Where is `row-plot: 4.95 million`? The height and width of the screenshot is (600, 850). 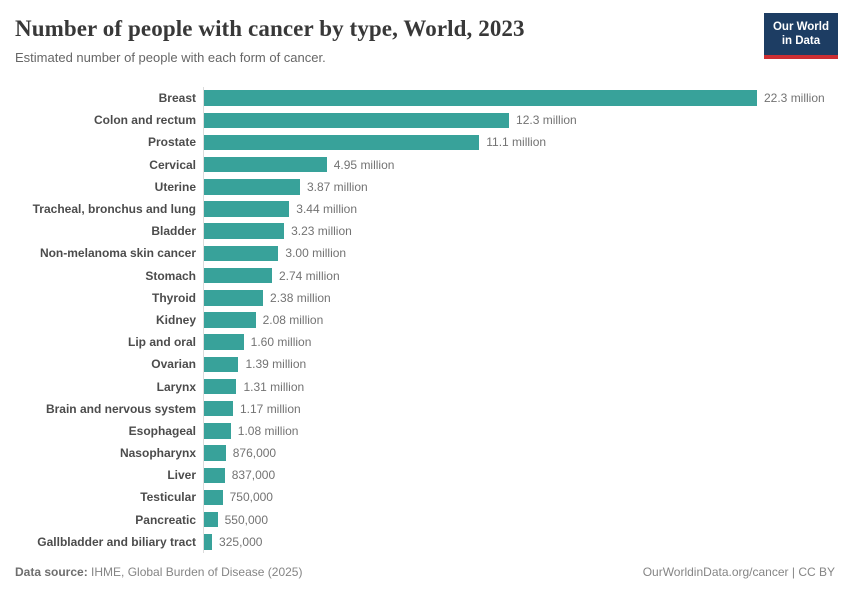
row-plot: 4.95 million is located at coordinates (519, 164).